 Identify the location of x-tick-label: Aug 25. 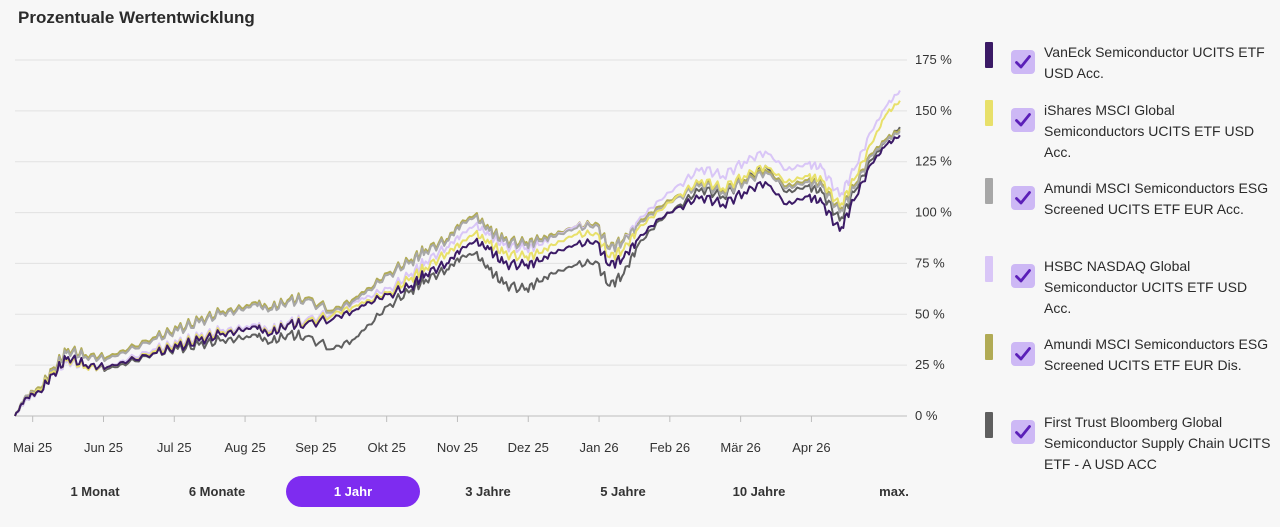
(244, 447).